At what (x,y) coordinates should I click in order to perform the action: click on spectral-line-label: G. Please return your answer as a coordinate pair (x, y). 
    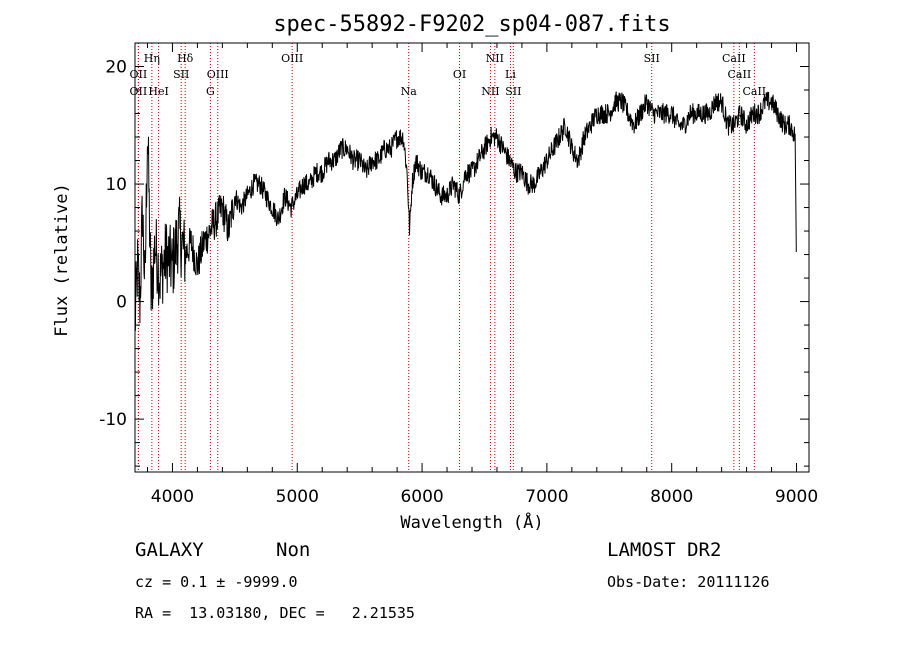
    Looking at the image, I should click on (210, 91).